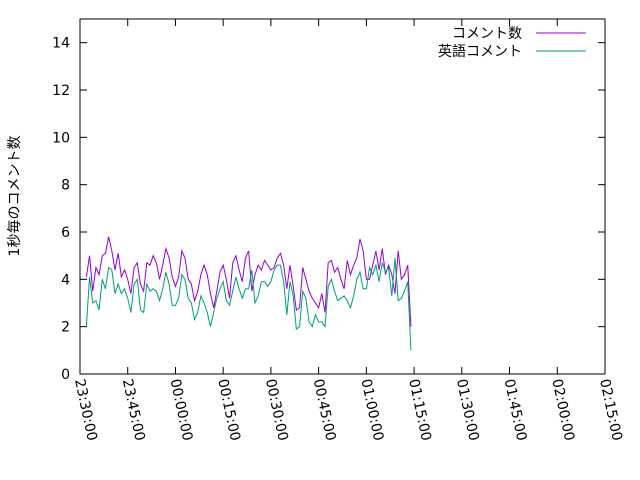  Describe the element at coordinates (276, 410) in the screenshot. I see `x-tick-label: 00:30:00` at that location.